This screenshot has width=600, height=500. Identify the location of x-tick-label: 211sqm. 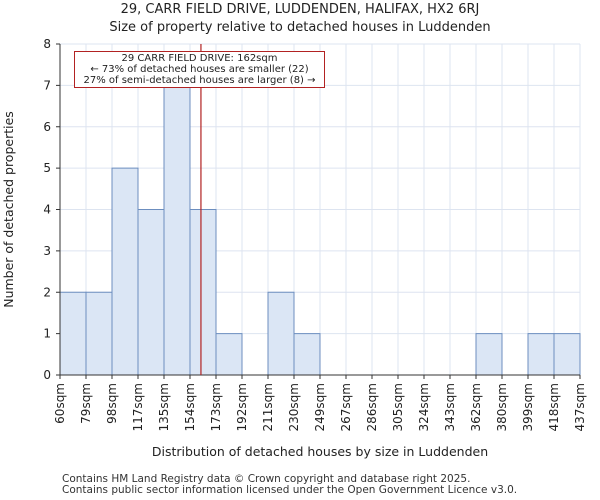
(268, 407).